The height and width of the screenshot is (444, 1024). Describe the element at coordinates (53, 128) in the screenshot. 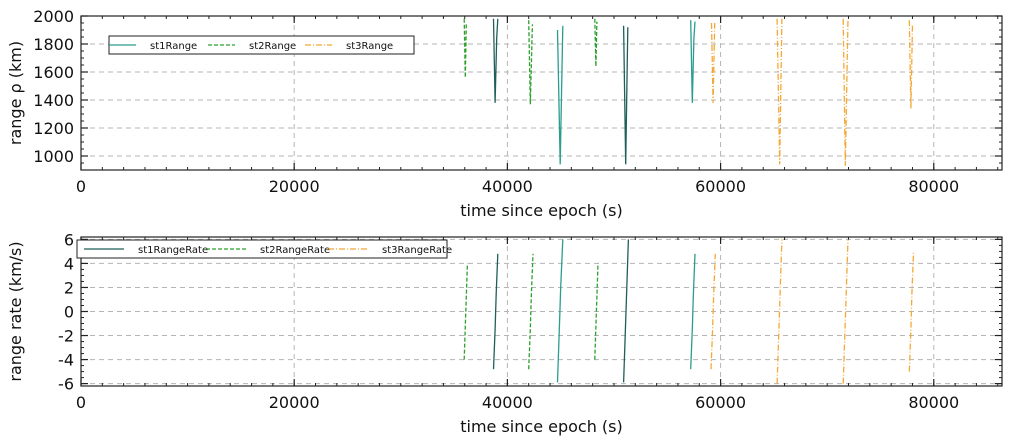

I see `y-tick-label: 1200` at that location.